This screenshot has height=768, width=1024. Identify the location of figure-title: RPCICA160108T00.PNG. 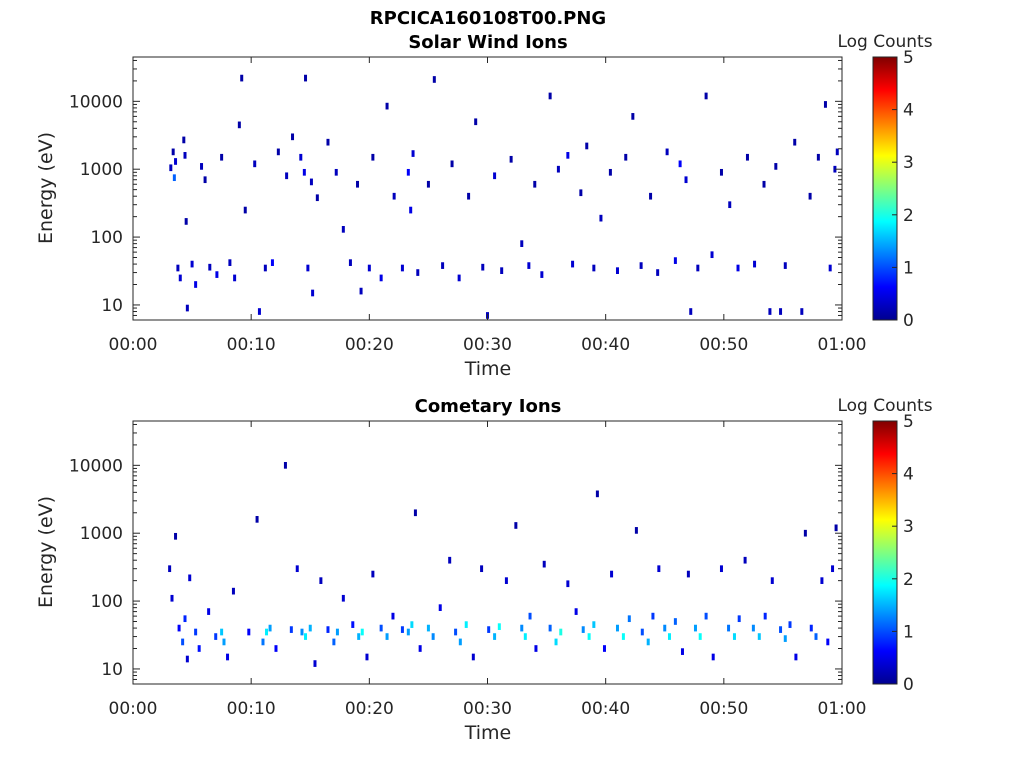
(488, 18).